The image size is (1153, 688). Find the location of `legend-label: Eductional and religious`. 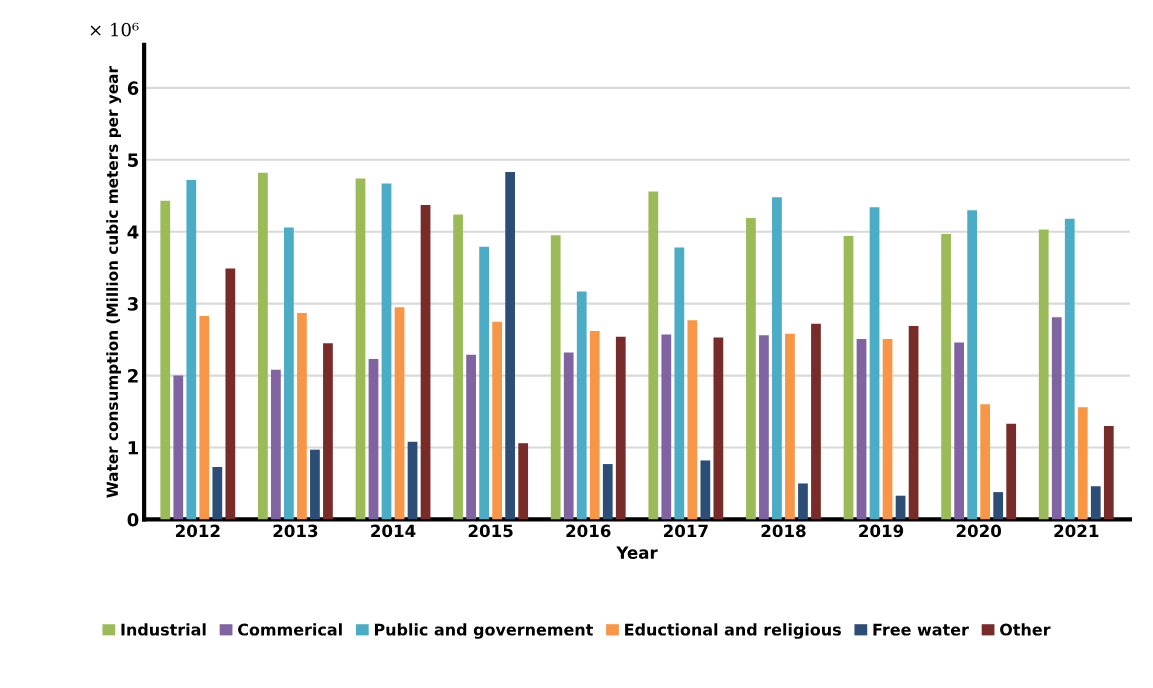

legend-label: Eductional and religious is located at coordinates (733, 631).